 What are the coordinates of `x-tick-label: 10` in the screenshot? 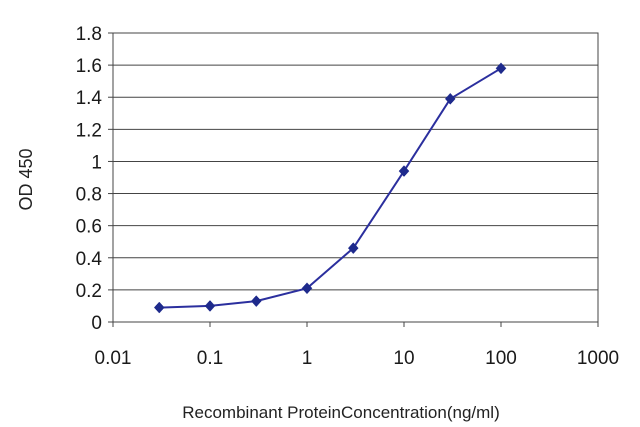 It's located at (403, 358).